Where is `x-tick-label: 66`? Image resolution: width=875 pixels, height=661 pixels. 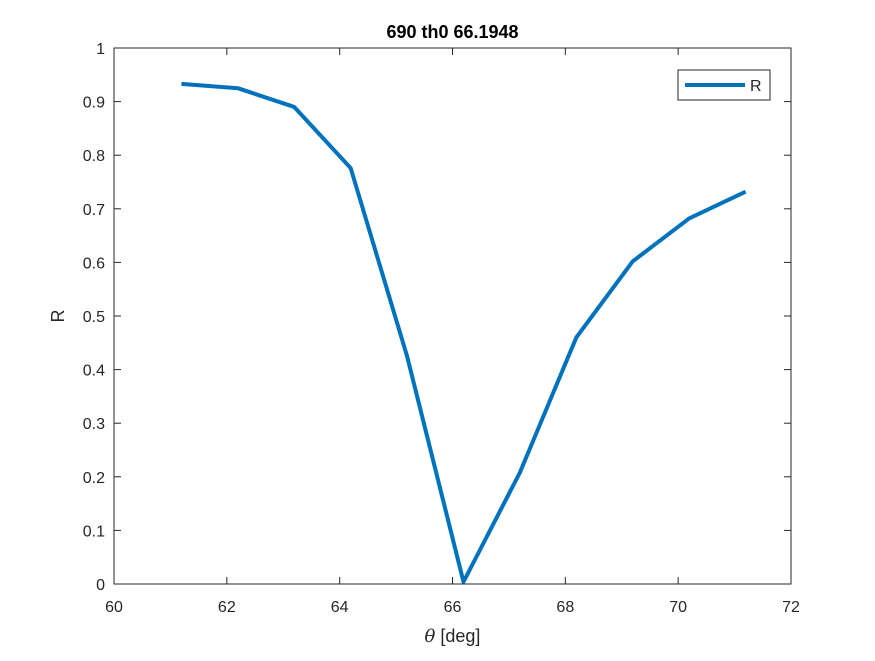 x-tick-label: 66 is located at coordinates (453, 607).